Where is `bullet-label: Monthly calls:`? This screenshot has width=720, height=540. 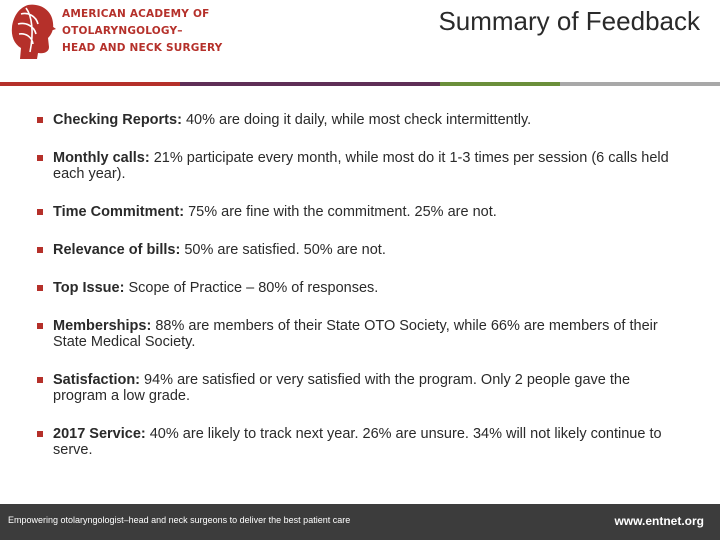
bullet-label: Monthly calls: is located at coordinates (101, 158).